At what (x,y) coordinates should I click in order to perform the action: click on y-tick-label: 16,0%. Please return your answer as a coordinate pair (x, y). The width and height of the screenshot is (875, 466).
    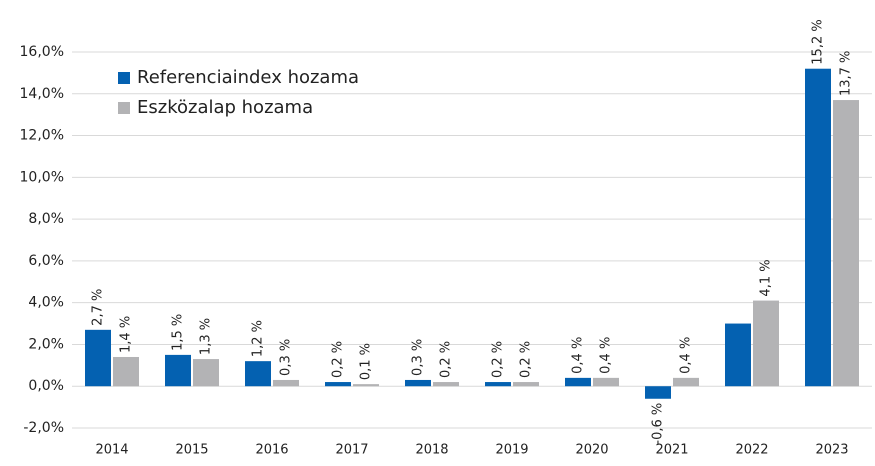
    Looking at the image, I should click on (42, 52).